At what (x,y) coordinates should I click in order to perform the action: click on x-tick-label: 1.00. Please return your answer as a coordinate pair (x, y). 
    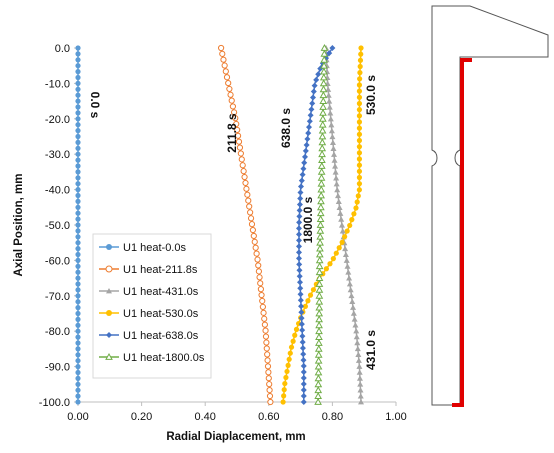
    Looking at the image, I should click on (395, 417).